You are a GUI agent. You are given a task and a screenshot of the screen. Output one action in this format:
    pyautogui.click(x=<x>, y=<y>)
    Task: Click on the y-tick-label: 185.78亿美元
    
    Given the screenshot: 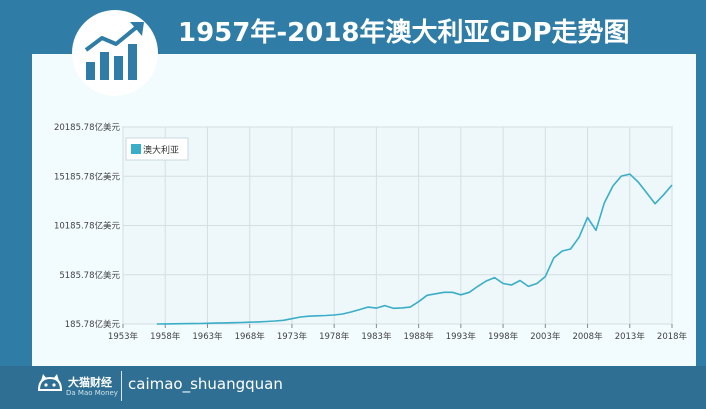 What is the action you would take?
    pyautogui.click(x=93, y=324)
    